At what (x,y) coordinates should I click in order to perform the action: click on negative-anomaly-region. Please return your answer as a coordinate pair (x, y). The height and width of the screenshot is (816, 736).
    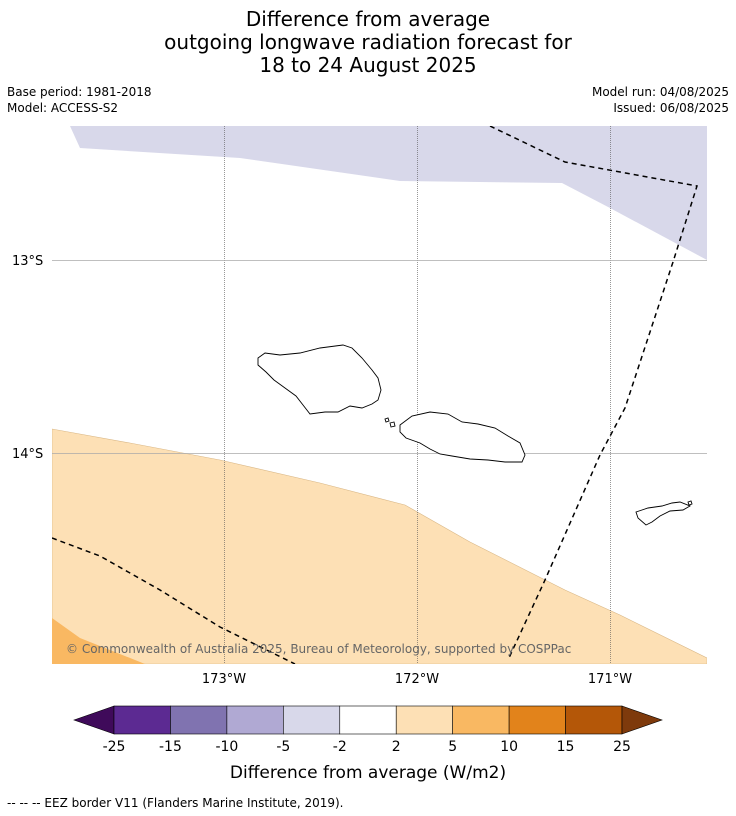
    Looking at the image, I should click on (388, 193).